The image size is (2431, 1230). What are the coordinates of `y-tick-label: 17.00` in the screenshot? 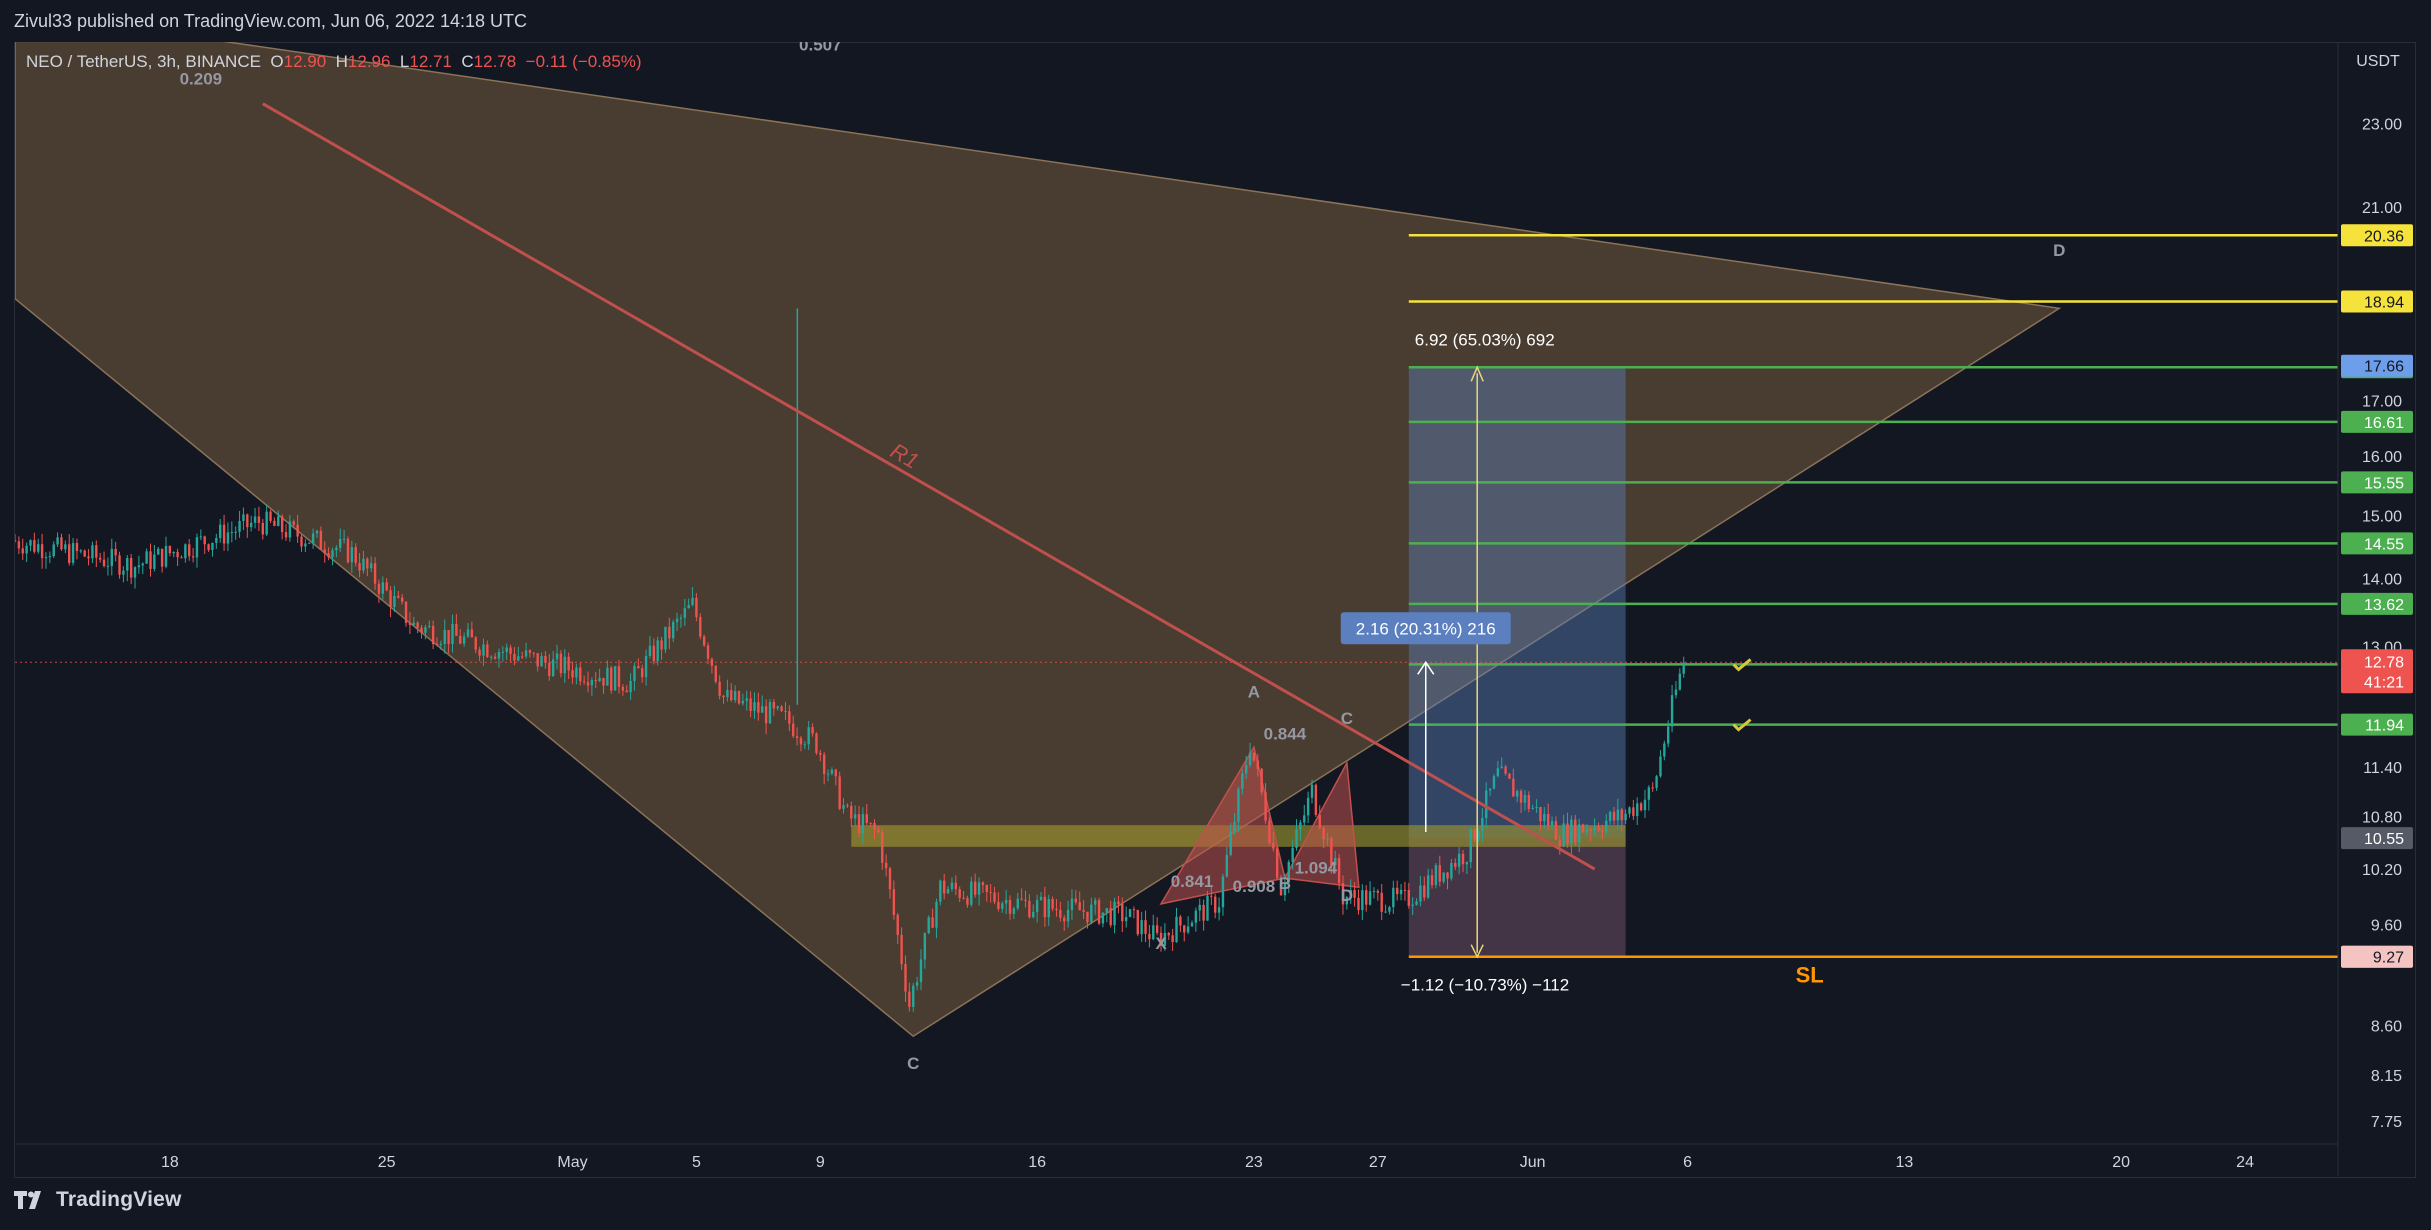 It's located at (2382, 402).